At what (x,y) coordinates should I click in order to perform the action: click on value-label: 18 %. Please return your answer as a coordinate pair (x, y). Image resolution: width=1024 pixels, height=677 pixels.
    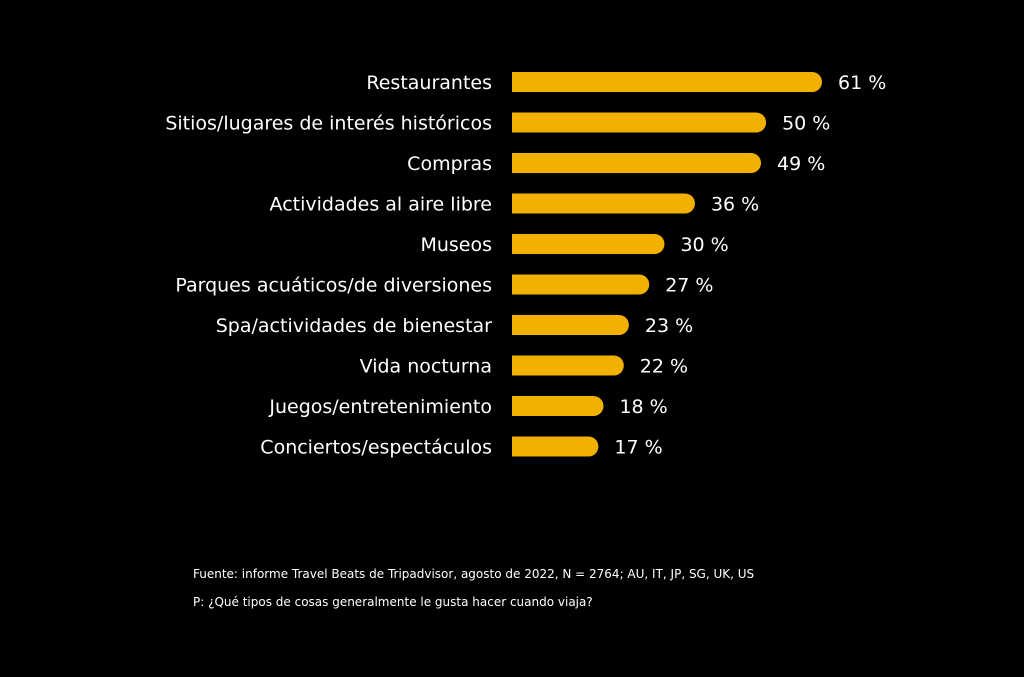
    Looking at the image, I should click on (643, 407).